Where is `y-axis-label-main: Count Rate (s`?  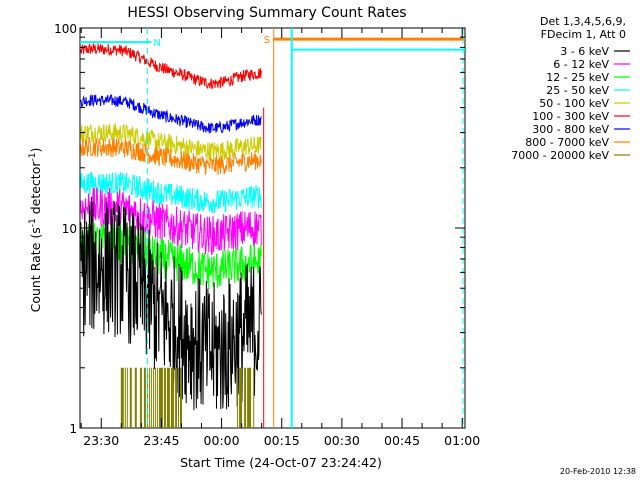 y-axis-label-main: Count Rate (s is located at coordinates (35, 269).